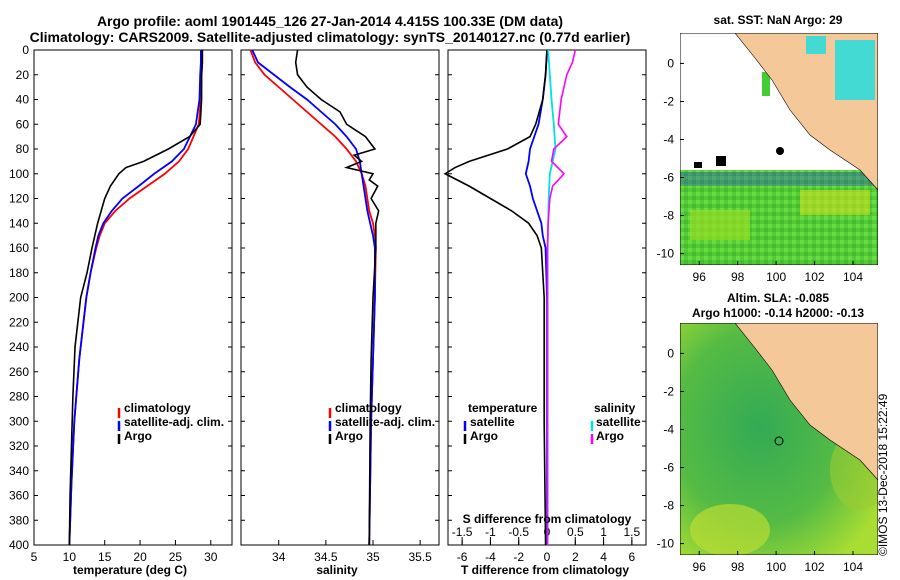 The width and height of the screenshot is (900, 580). I want to click on sst-coastal-cells, so click(766, 84).